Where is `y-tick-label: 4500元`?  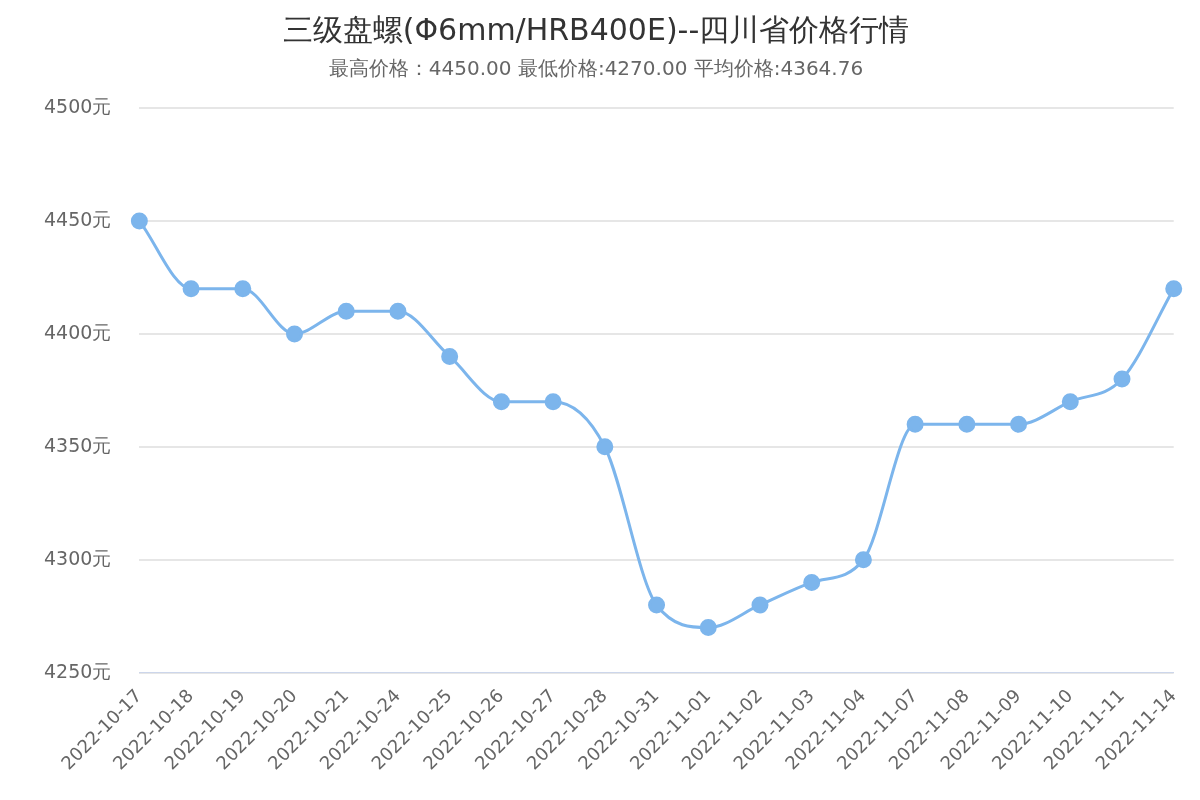 y-tick-label: 4500元 is located at coordinates (77, 105).